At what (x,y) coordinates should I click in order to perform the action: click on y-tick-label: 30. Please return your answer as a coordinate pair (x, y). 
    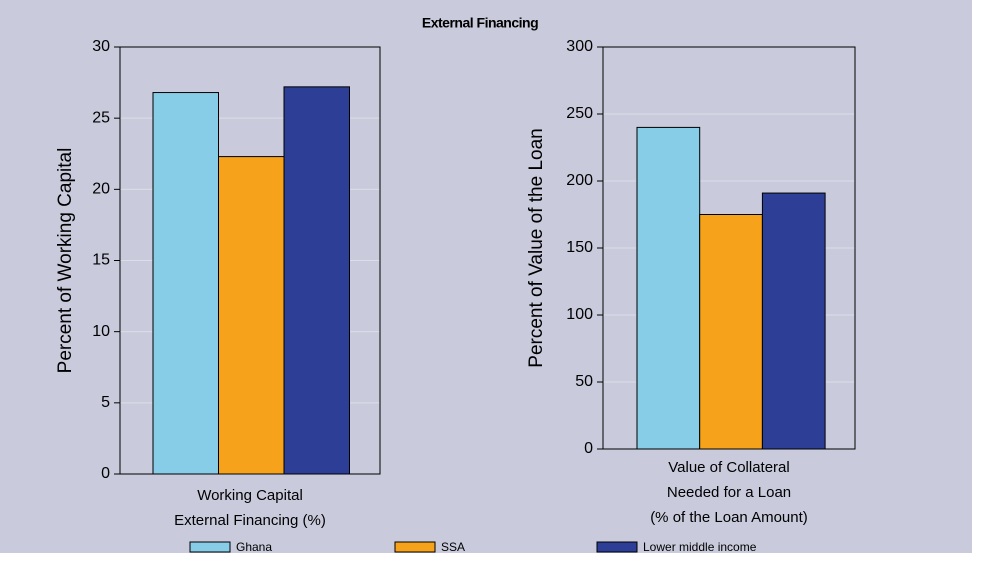
    Looking at the image, I should click on (101, 46).